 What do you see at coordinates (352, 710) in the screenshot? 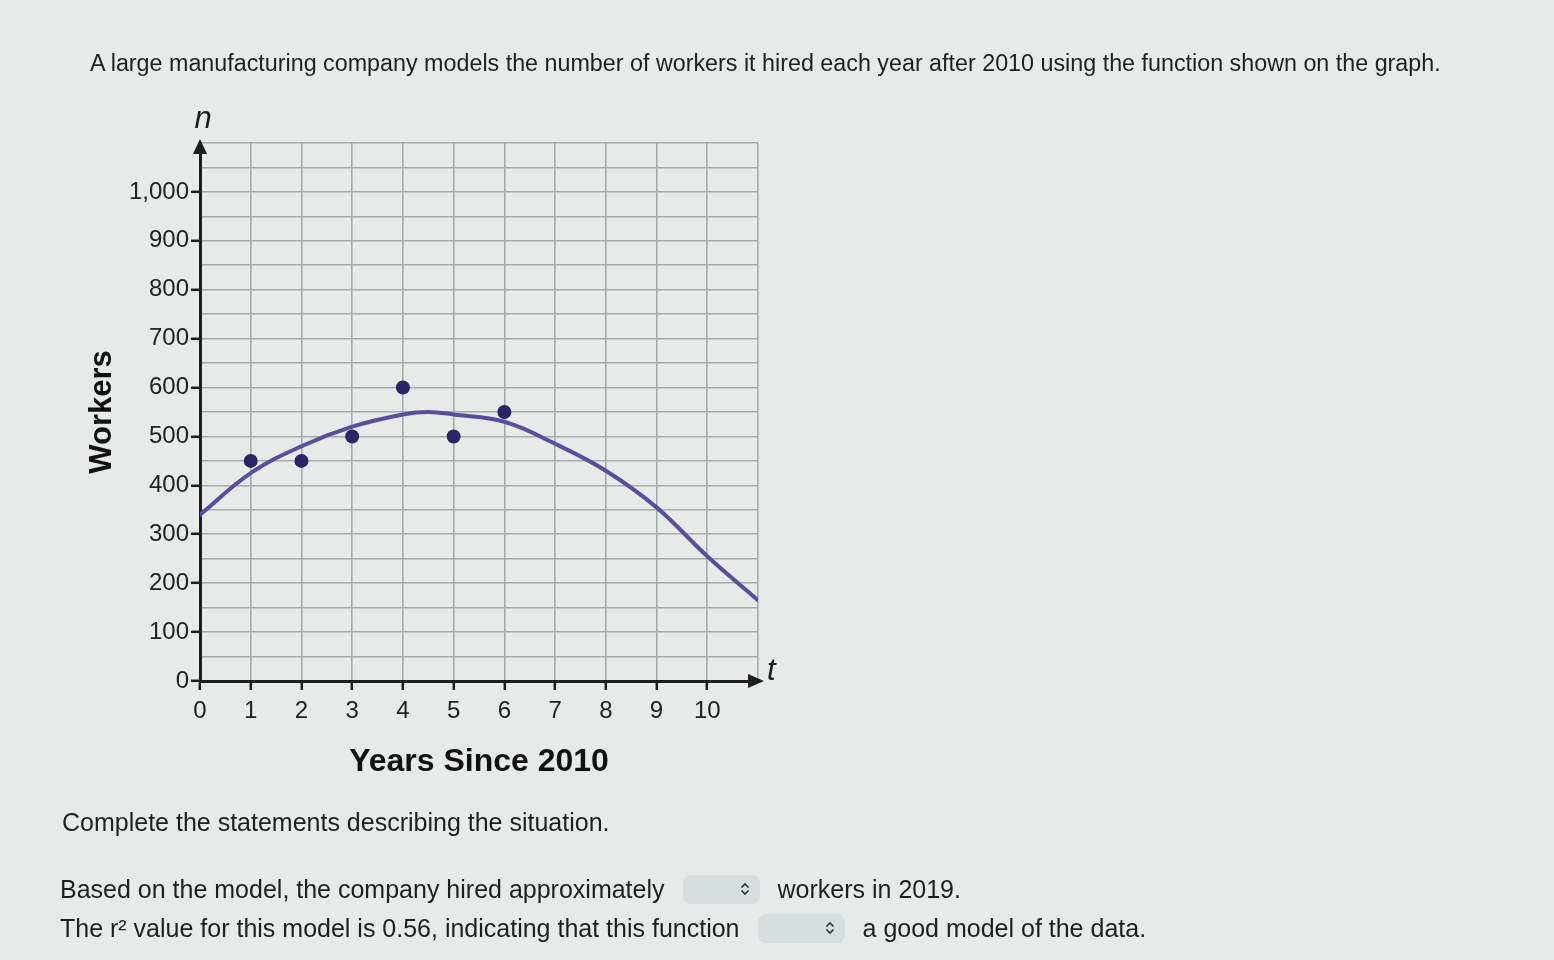
I see `x-tick-label: 3` at bounding box center [352, 710].